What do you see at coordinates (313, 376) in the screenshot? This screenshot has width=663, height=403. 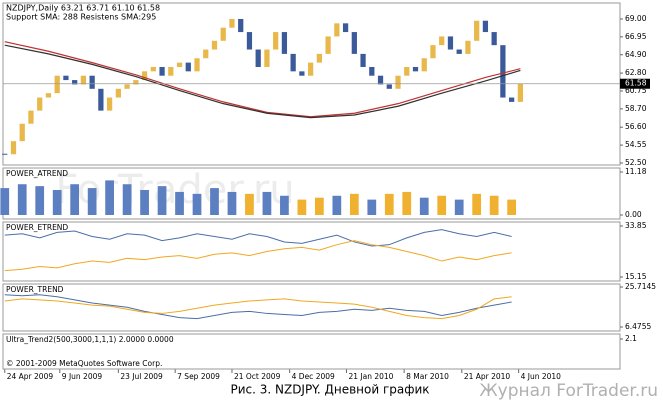 I see `x-tick-label: 4 Dec 2009` at bounding box center [313, 376].